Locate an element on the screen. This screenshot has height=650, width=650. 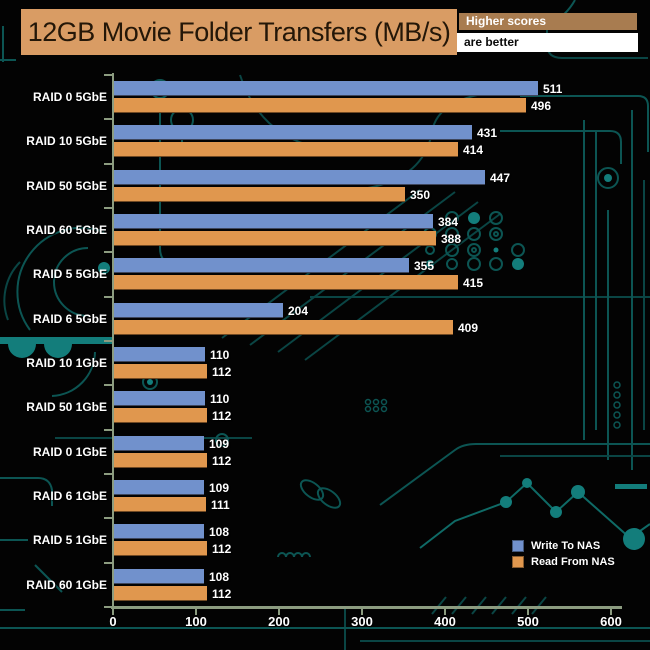
chart-title-box: 12GB Movie Folder Transfers (MB/s) is located at coordinates (239, 32).